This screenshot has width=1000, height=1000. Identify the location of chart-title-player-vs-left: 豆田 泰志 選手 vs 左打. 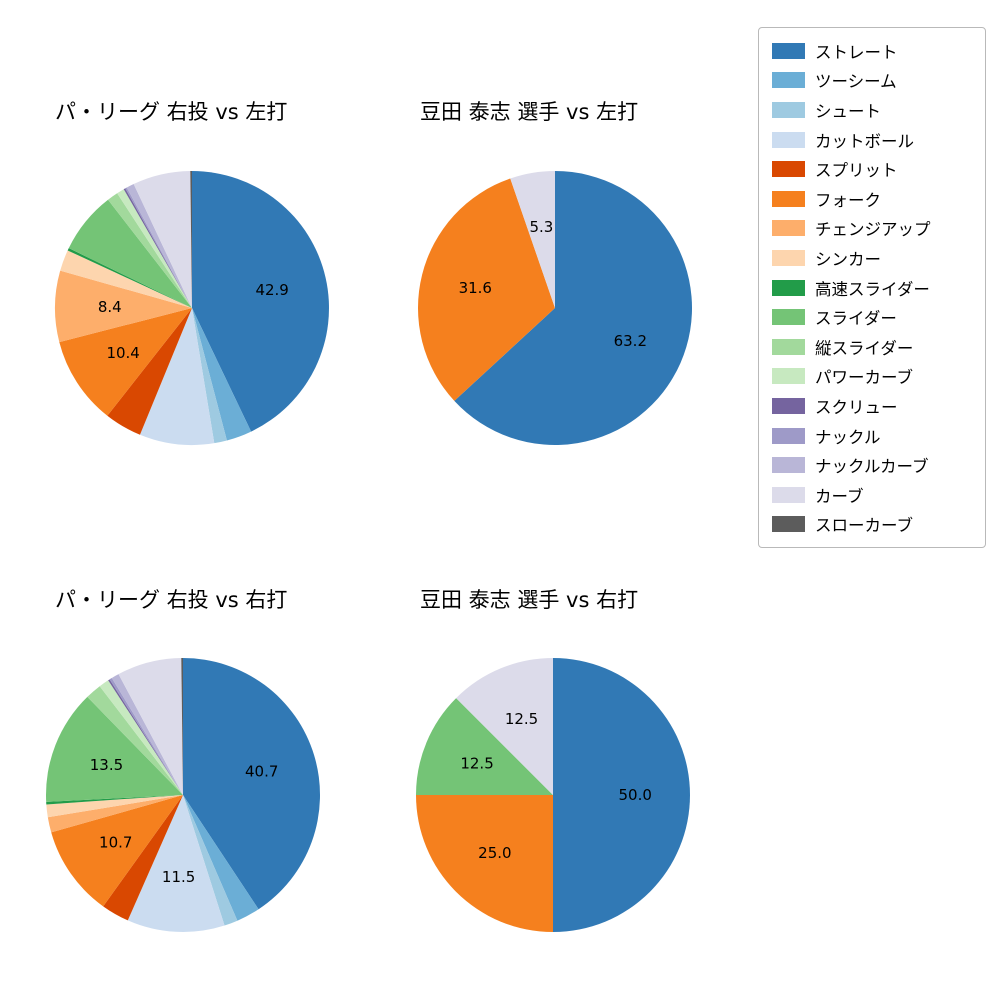
(529, 112).